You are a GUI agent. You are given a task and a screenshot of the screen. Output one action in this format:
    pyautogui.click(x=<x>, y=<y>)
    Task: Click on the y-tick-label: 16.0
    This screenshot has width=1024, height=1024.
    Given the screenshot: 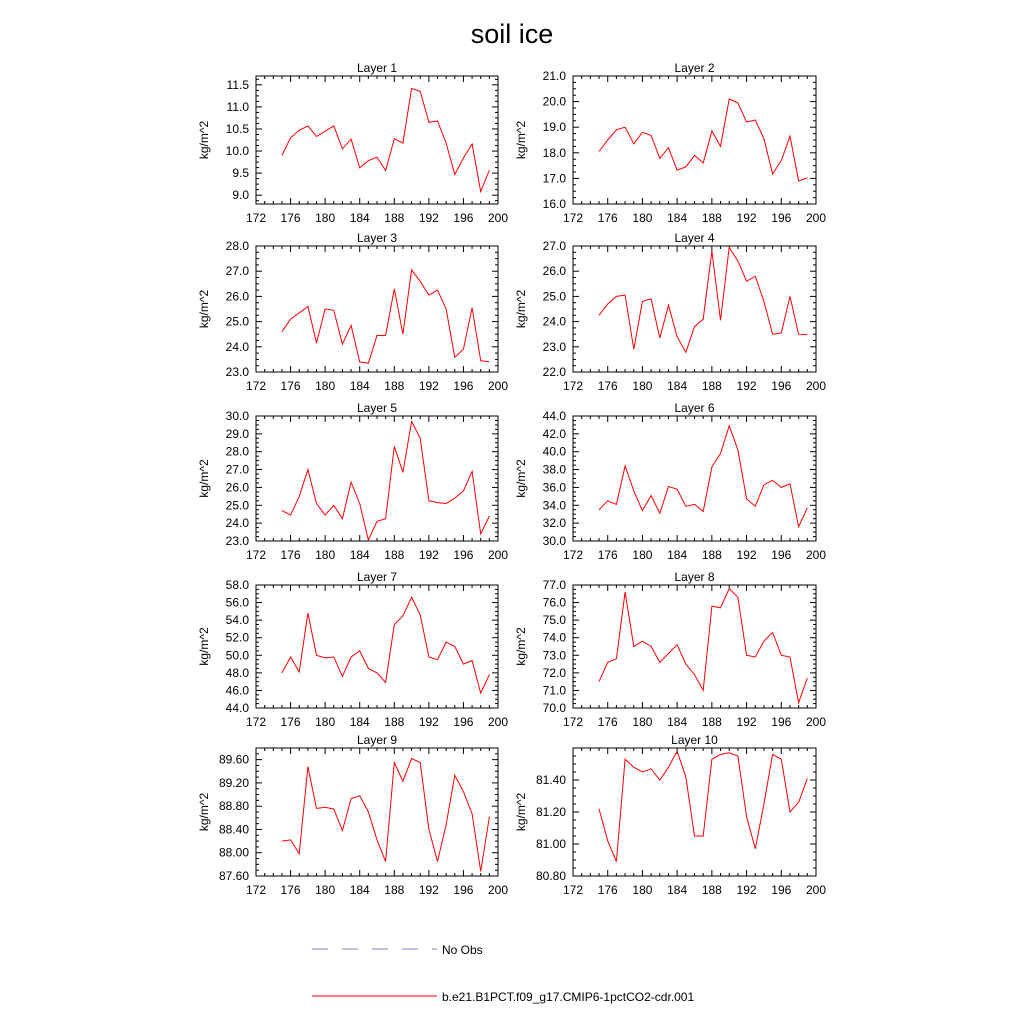 What is the action you would take?
    pyautogui.click(x=555, y=204)
    